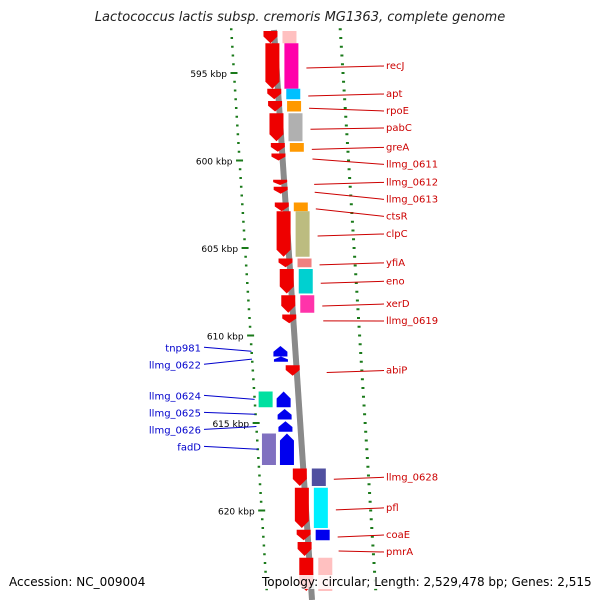 The width and height of the screenshot is (600, 600). I want to click on gene-label: recJ, so click(395, 66).